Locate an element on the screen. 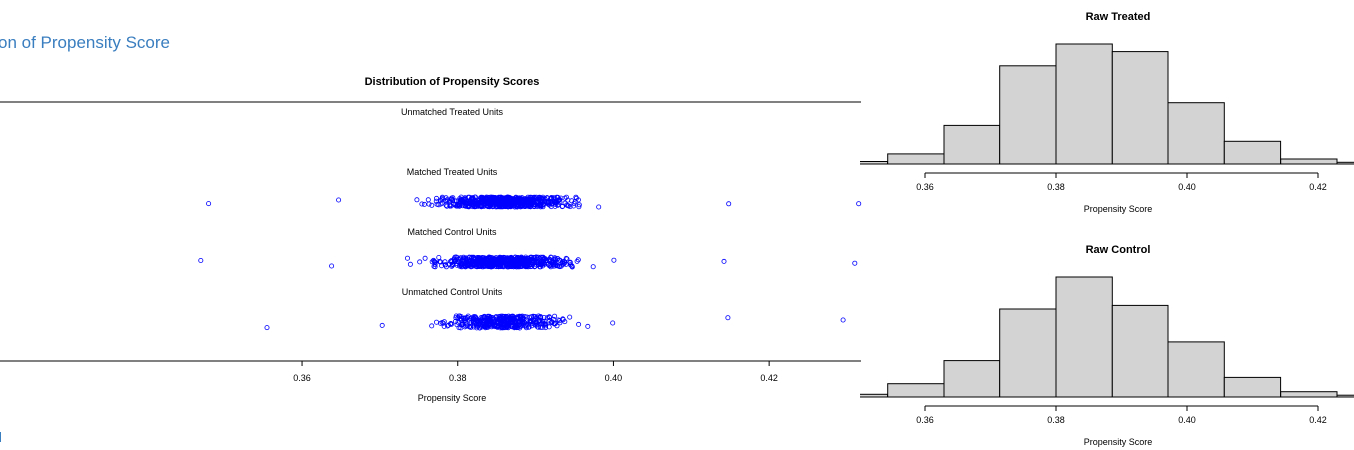  raw-treated-bars is located at coordinates (1107, 104).